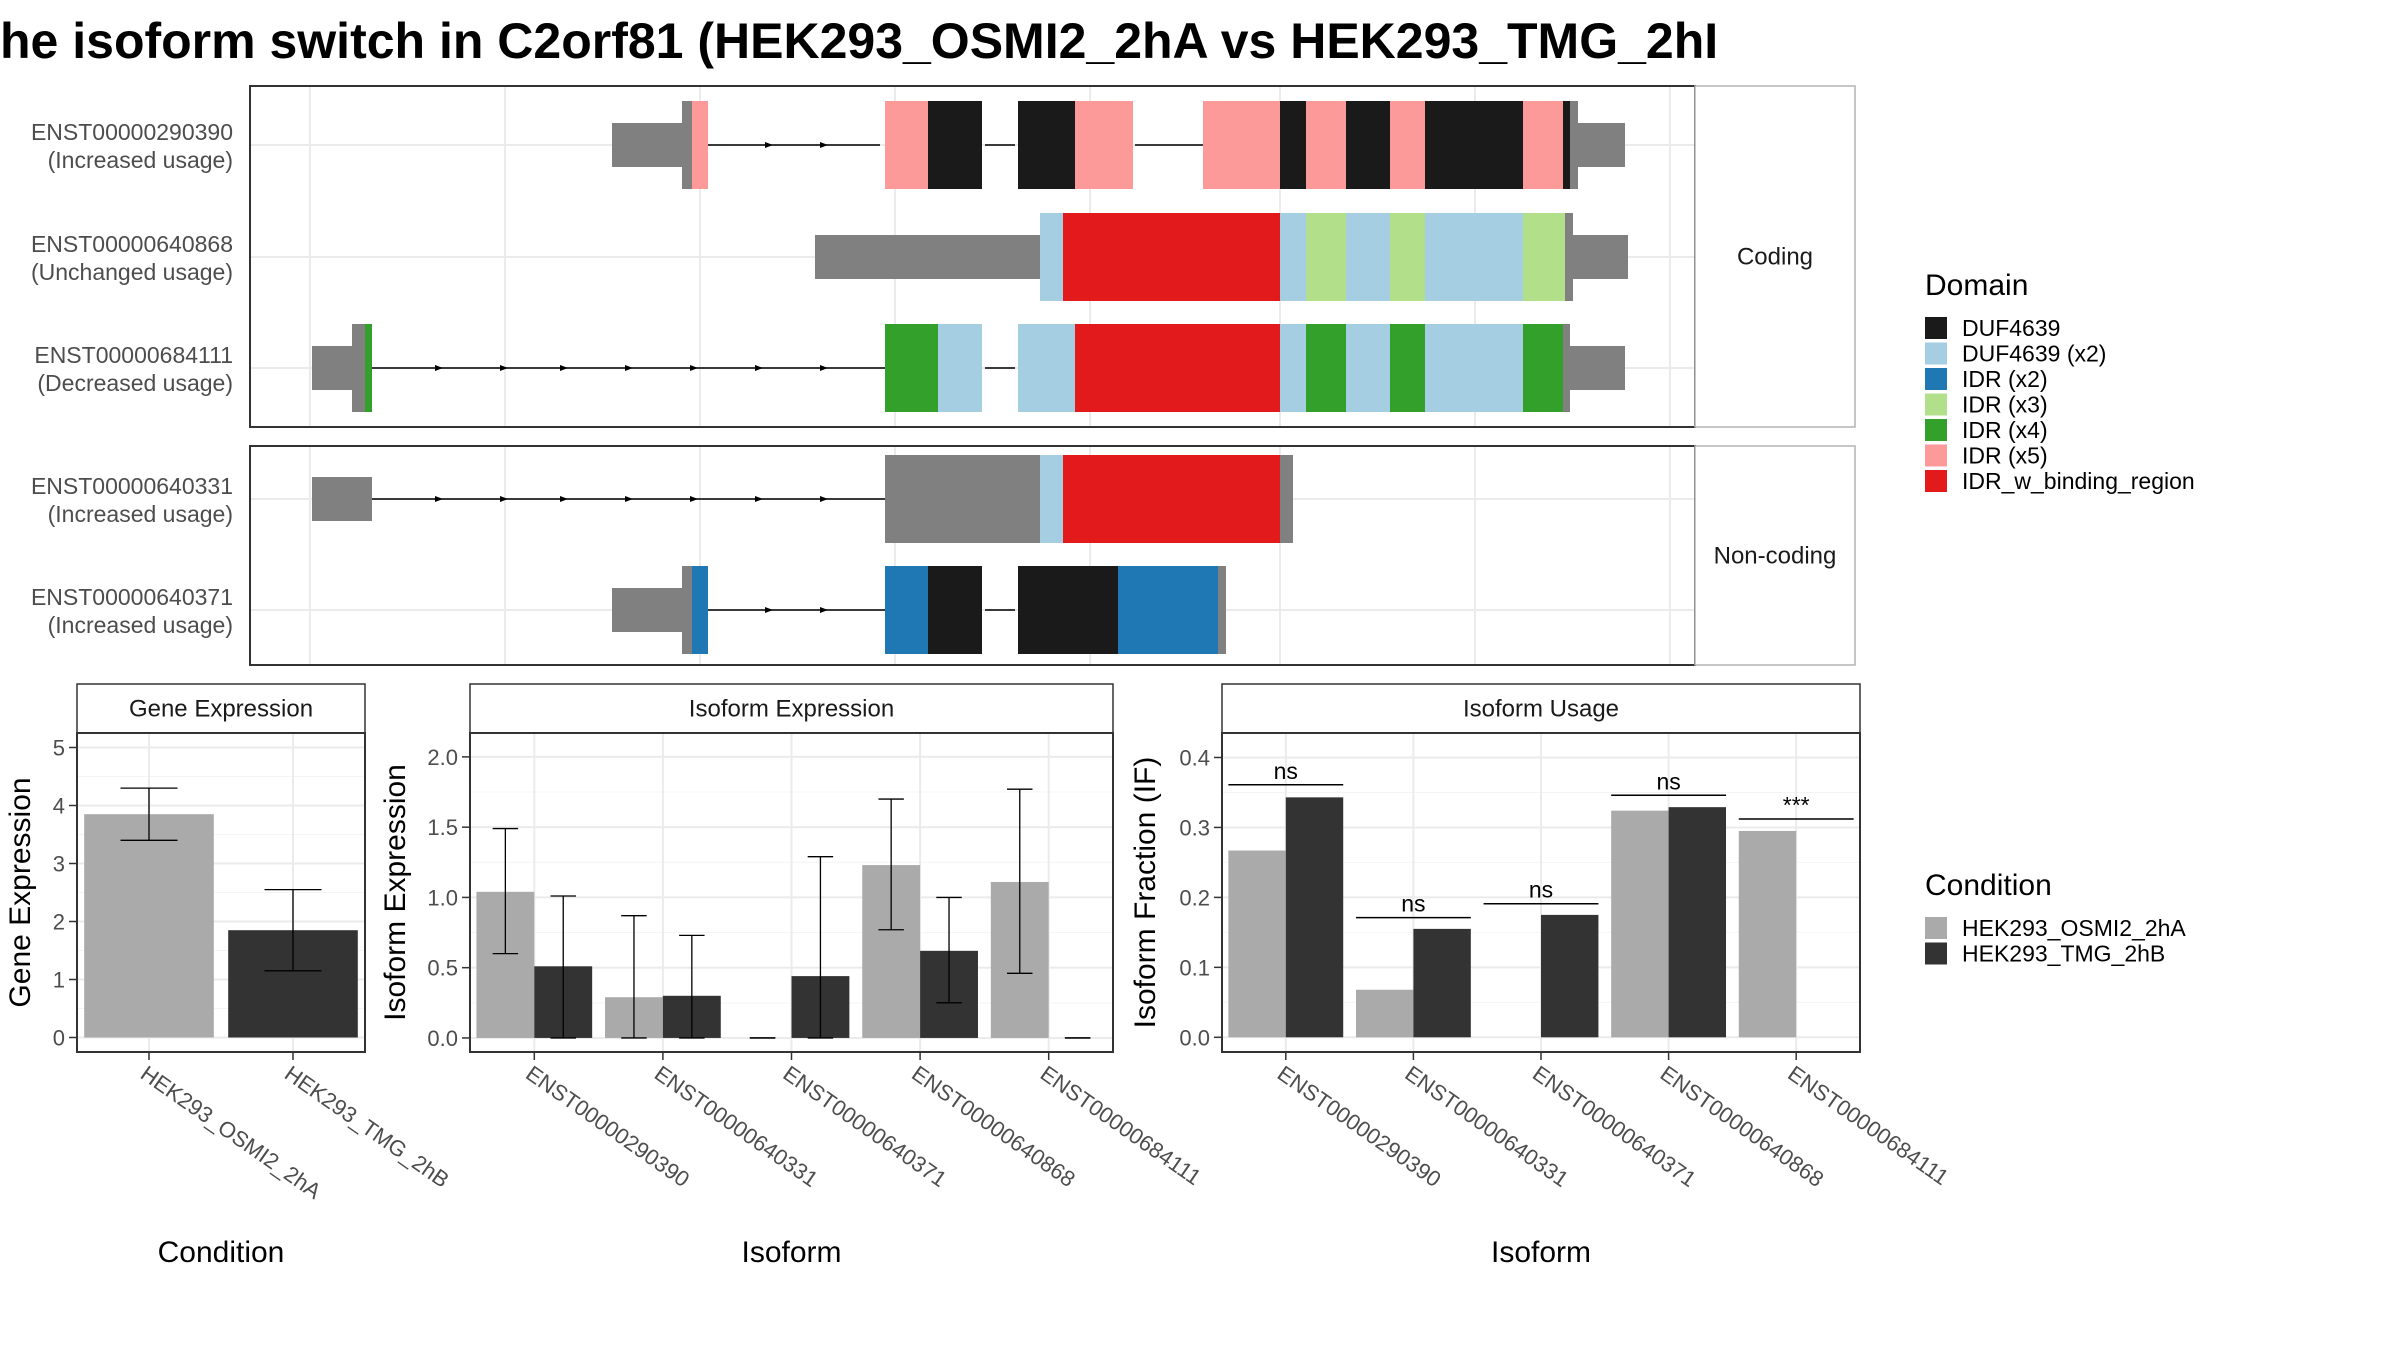  Describe the element at coordinates (221, 1252) in the screenshot. I see `x-axis-title: Condition` at that location.